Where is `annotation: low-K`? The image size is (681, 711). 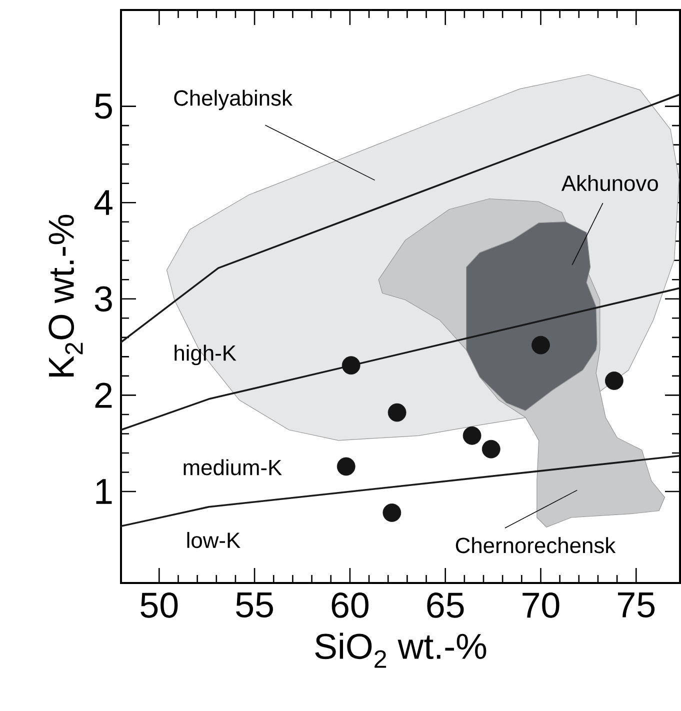
annotation: low-K is located at coordinates (213, 540).